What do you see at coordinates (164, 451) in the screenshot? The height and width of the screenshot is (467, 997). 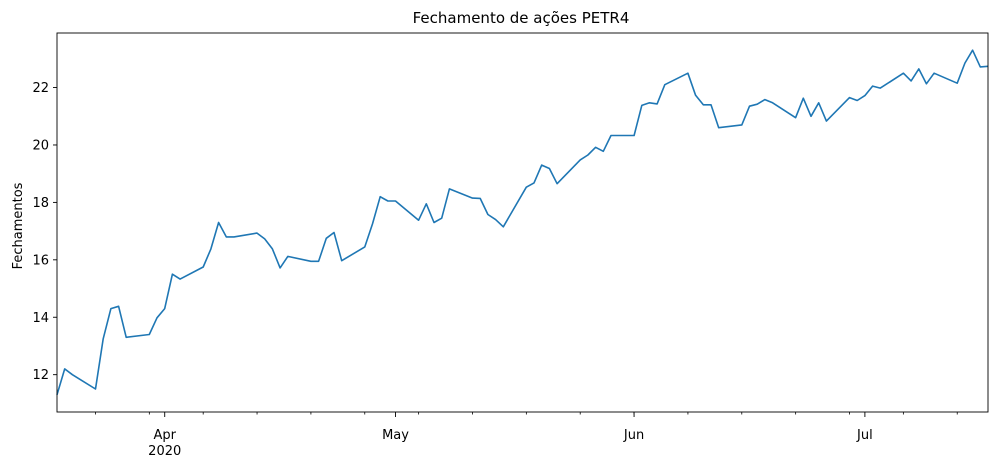 I see `x-tick-sublabel: 2020` at bounding box center [164, 451].